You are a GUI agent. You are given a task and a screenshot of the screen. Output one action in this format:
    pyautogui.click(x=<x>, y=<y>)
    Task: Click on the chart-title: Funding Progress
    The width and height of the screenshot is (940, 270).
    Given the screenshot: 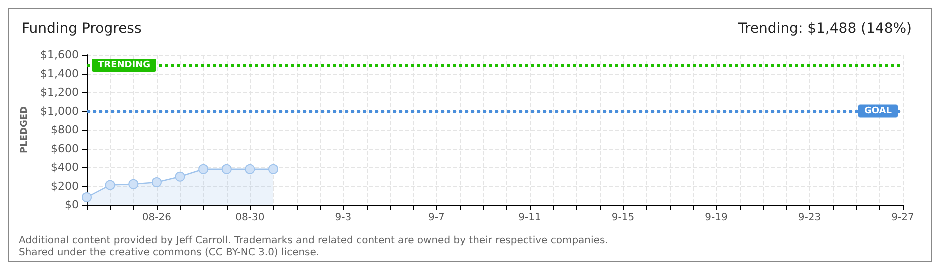 What is the action you would take?
    pyautogui.click(x=82, y=29)
    